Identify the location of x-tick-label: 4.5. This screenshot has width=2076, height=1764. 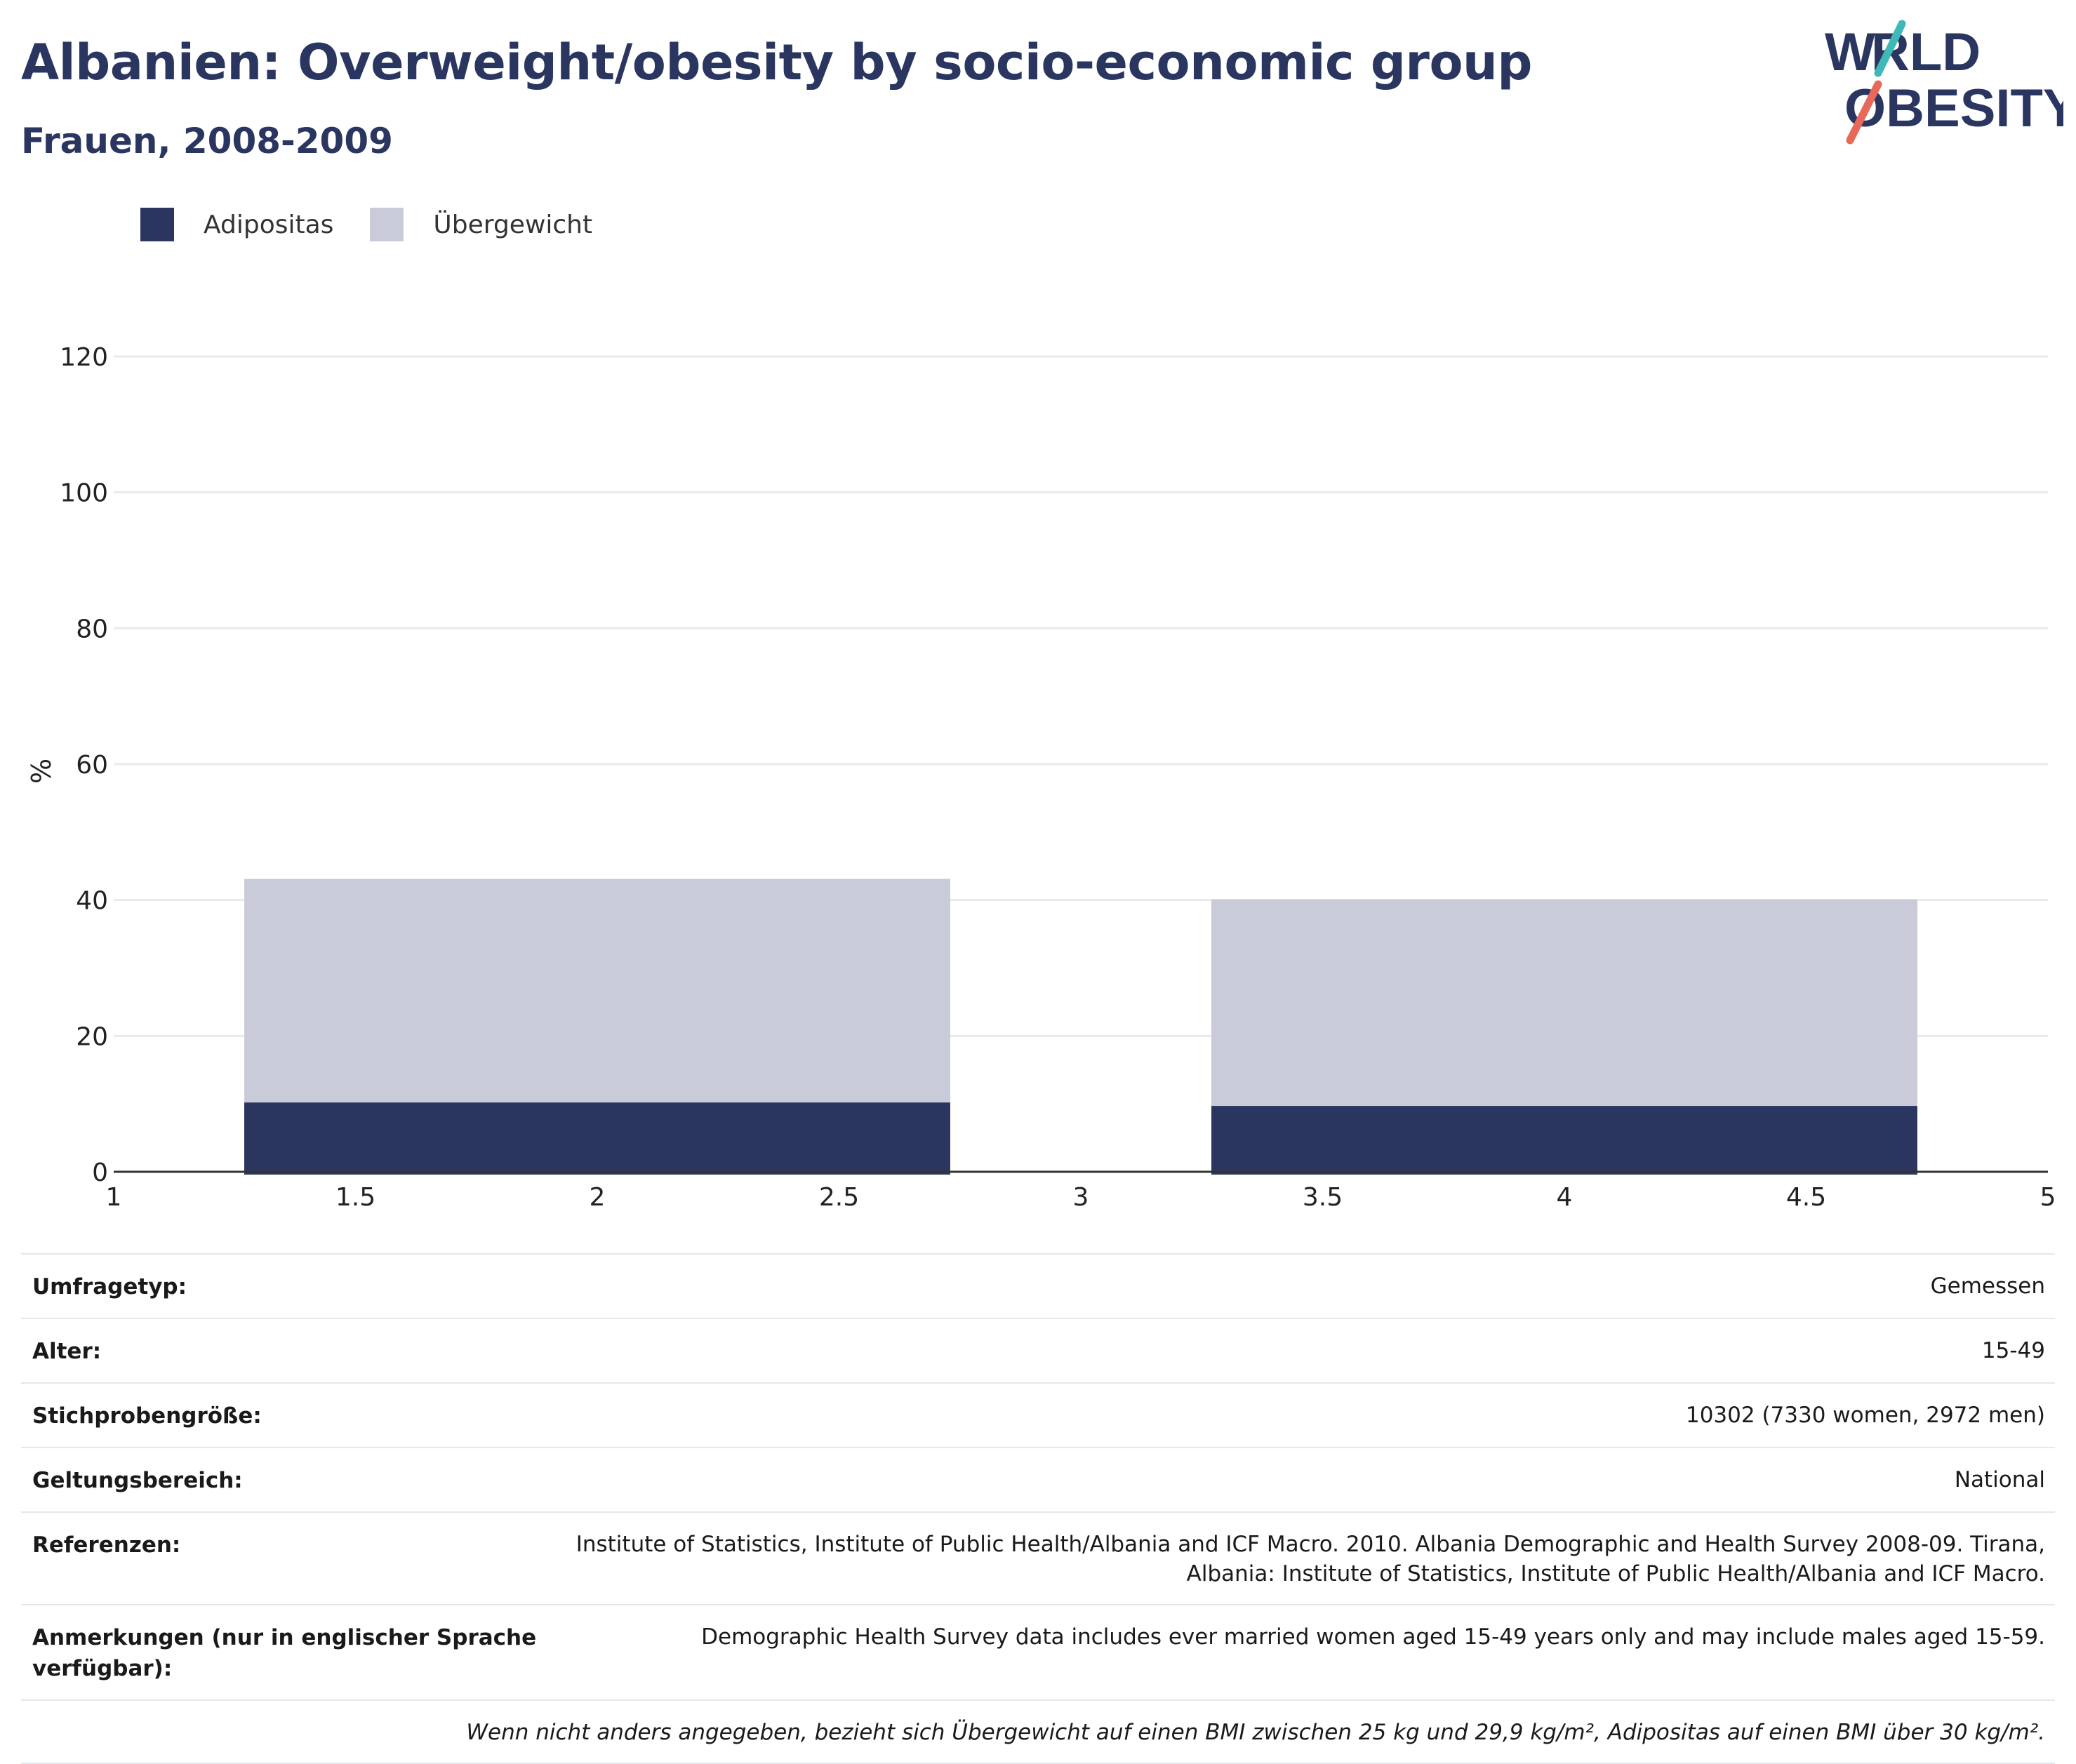
(1806, 1197).